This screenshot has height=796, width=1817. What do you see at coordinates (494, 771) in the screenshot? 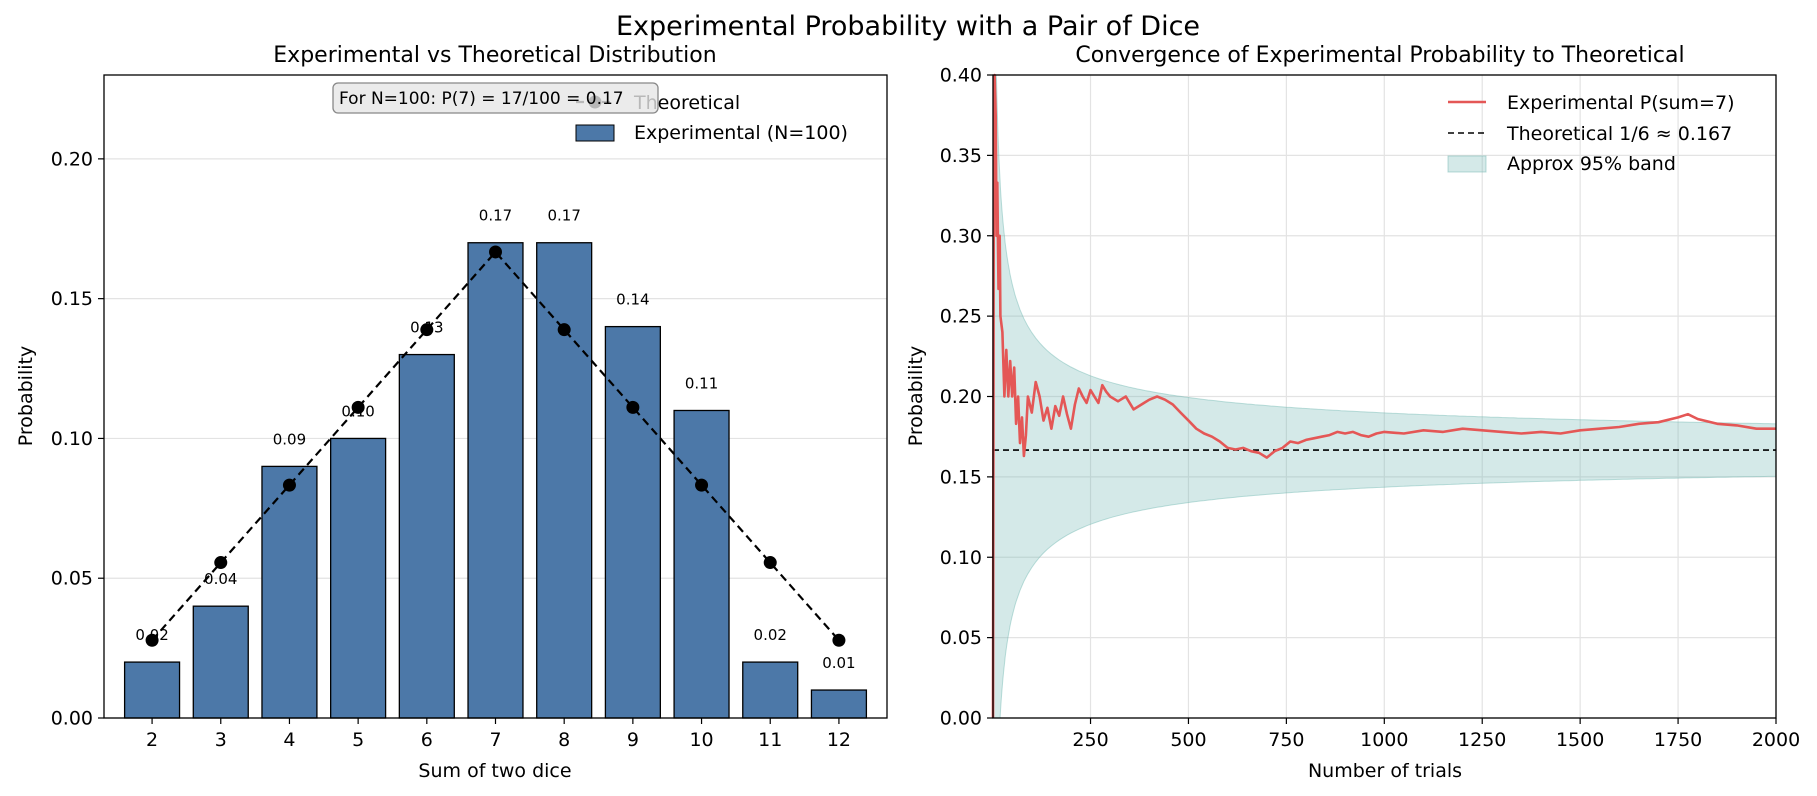
I see `x-axis-label: Sum of two dice` at bounding box center [494, 771].